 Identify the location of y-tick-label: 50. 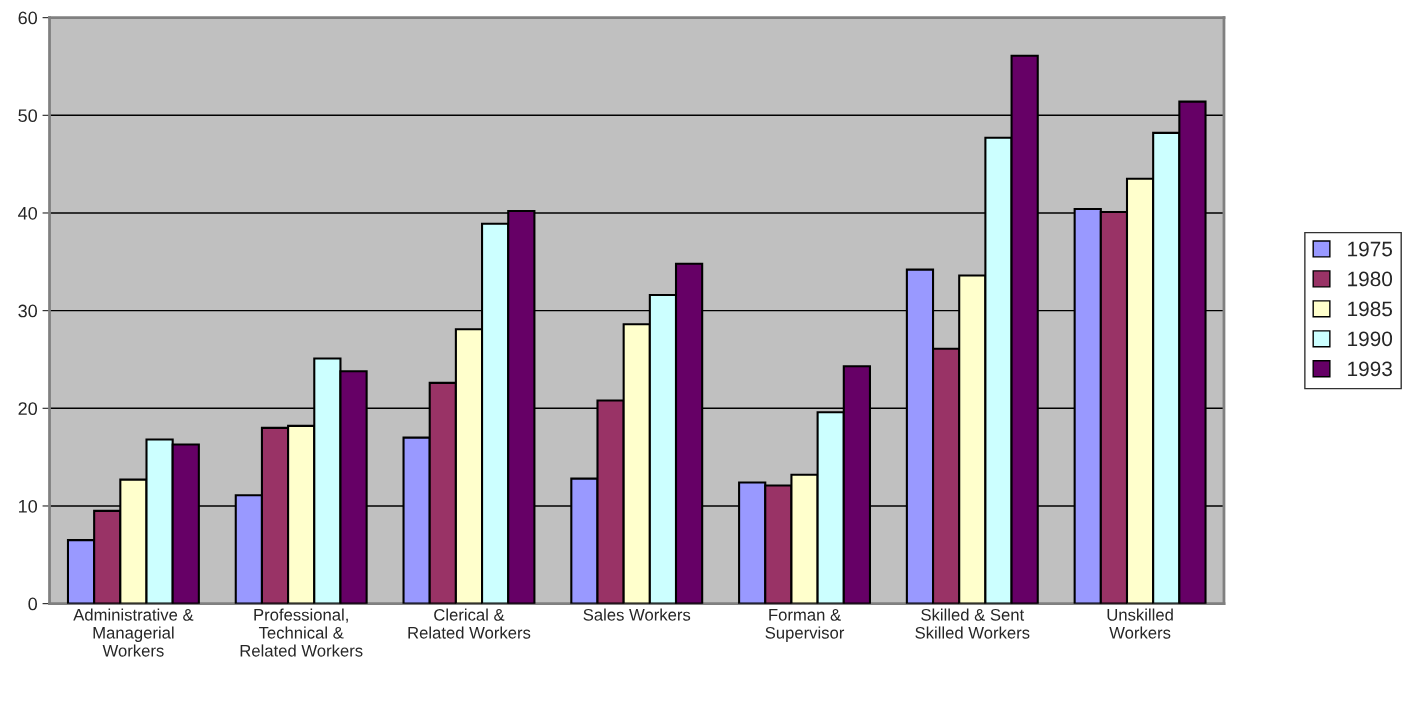
(28, 116).